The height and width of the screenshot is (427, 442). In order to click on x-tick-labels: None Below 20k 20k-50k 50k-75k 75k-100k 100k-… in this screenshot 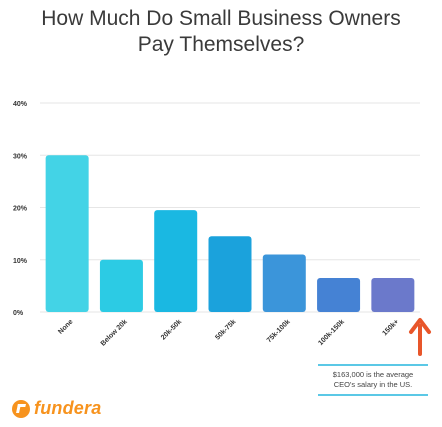, I will do `click(228, 332)`.